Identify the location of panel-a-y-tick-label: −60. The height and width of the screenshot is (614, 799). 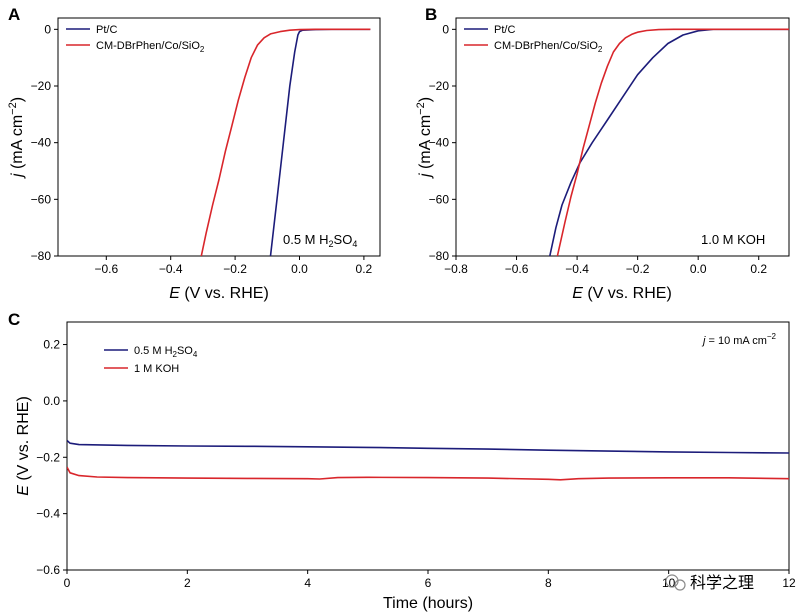
(41, 199).